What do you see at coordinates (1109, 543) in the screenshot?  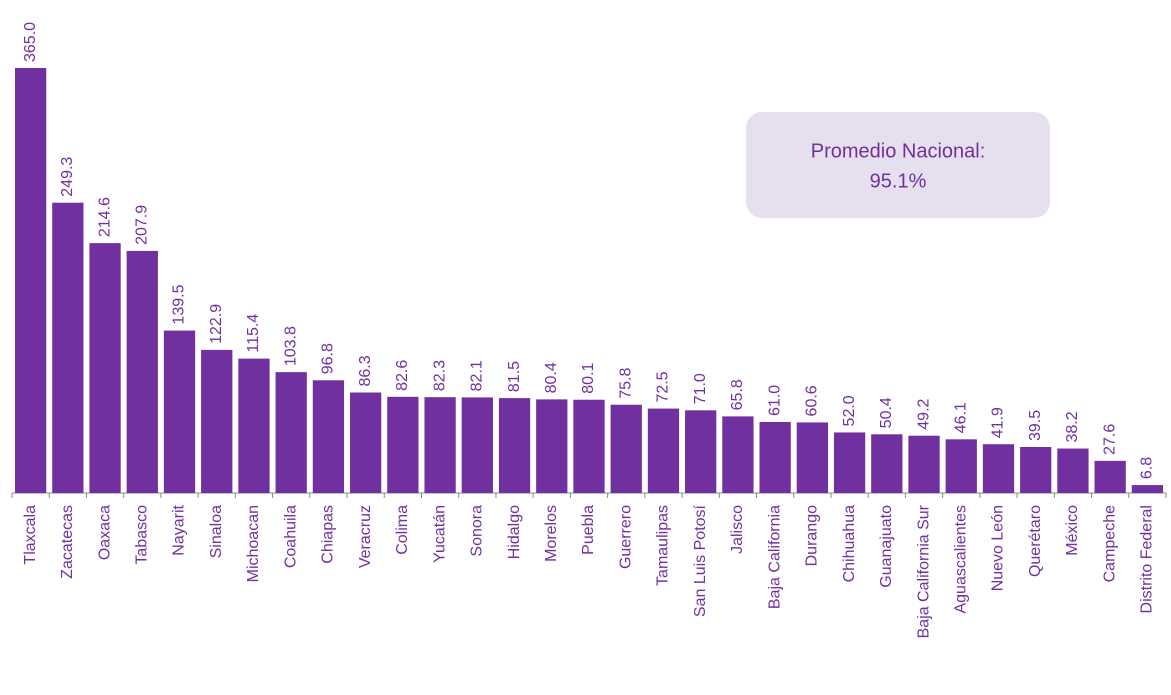 I see `x-tick-label: Campeche` at bounding box center [1109, 543].